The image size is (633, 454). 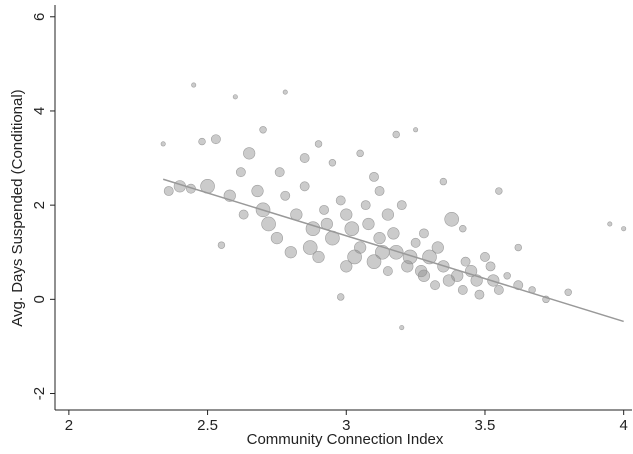 I want to click on x-tick-label: 4, so click(x=624, y=425).